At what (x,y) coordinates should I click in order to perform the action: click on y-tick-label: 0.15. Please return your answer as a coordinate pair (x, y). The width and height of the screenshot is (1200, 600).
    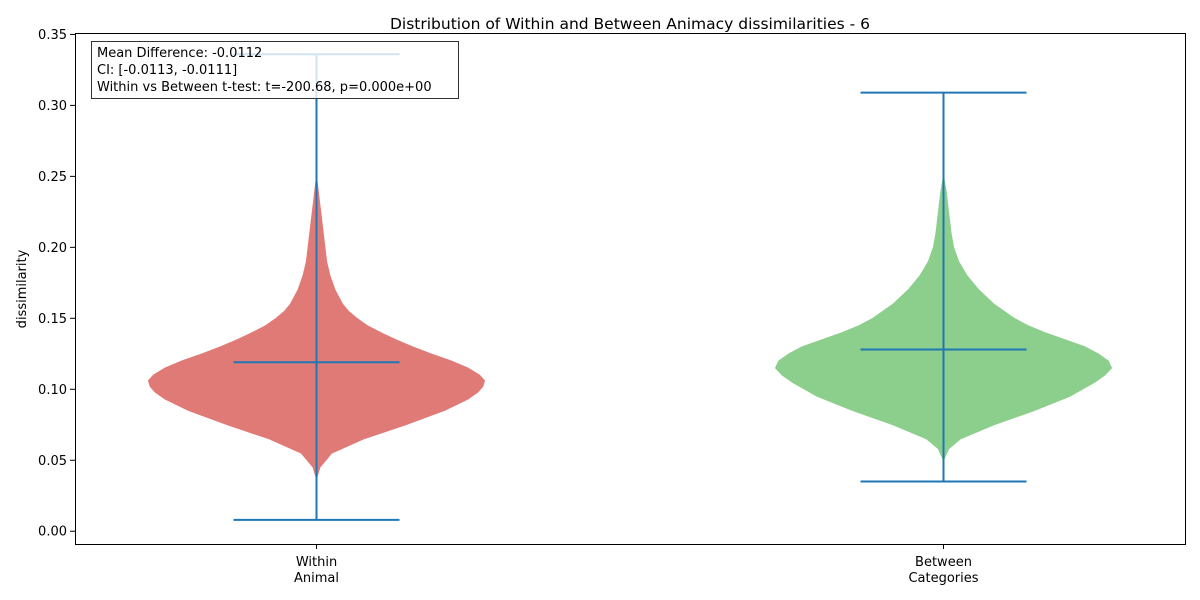
    Looking at the image, I should click on (52, 319).